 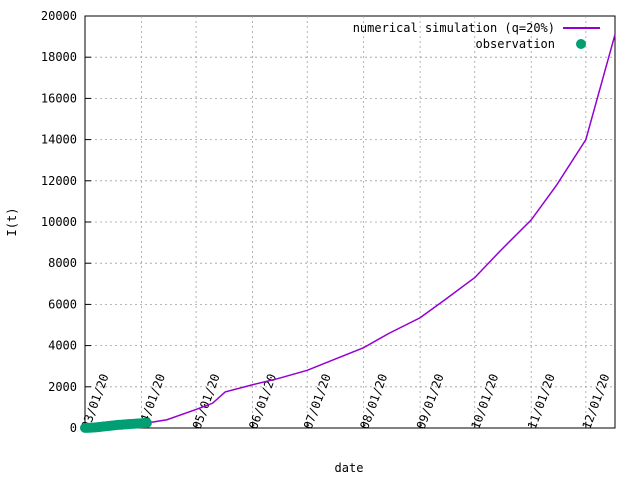 I want to click on x-tick-label: 06/01/20, so click(x=262, y=401).